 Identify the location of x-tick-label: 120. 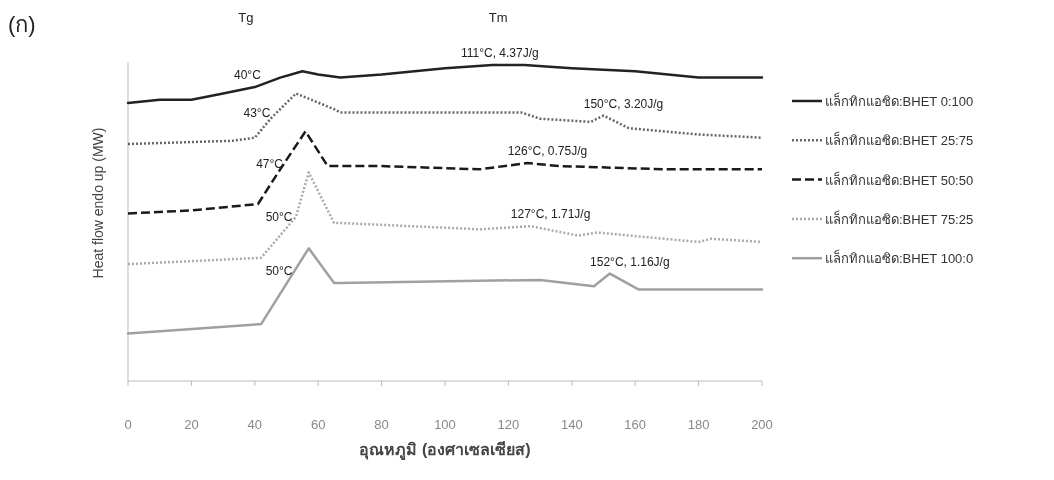
(508, 424).